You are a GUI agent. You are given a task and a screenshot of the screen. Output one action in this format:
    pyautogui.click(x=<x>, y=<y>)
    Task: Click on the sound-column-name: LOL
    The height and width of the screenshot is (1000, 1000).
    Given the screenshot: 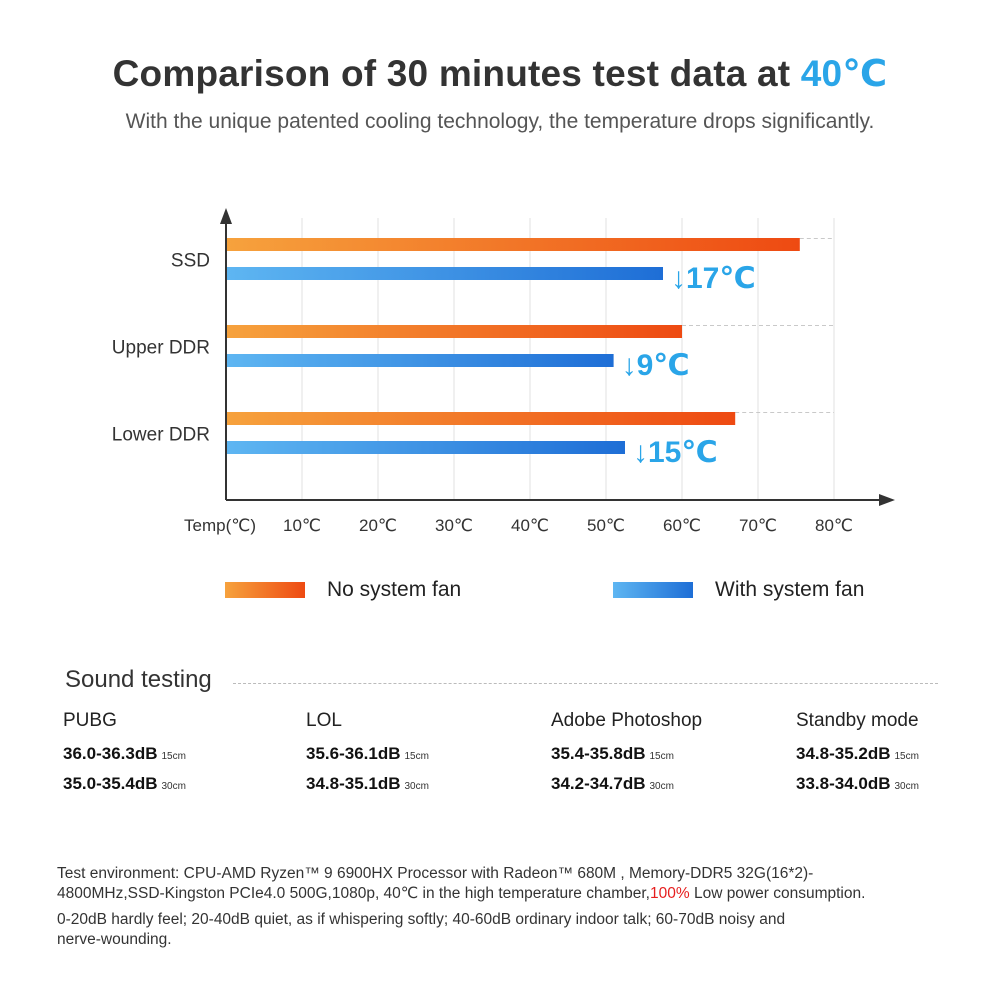 What is the action you would take?
    pyautogui.click(x=324, y=720)
    